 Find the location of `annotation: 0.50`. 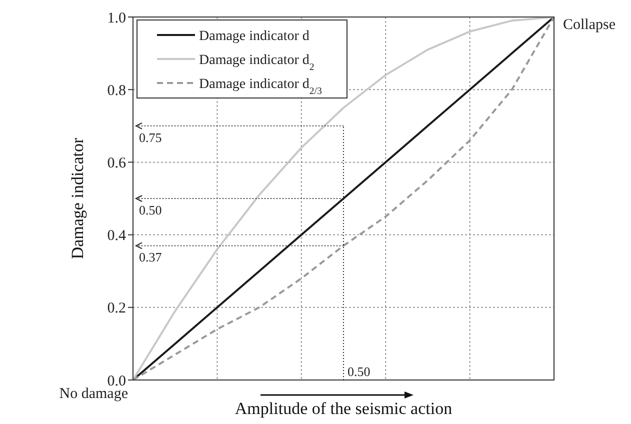

annotation: 0.50 is located at coordinates (359, 371).